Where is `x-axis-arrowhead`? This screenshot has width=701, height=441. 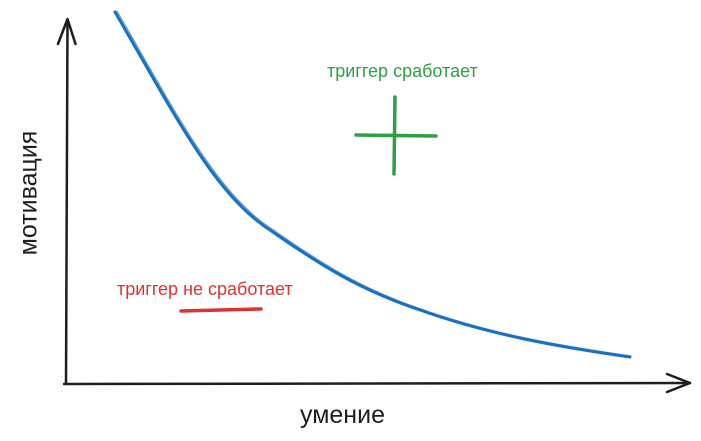 x-axis-arrowhead is located at coordinates (678, 383).